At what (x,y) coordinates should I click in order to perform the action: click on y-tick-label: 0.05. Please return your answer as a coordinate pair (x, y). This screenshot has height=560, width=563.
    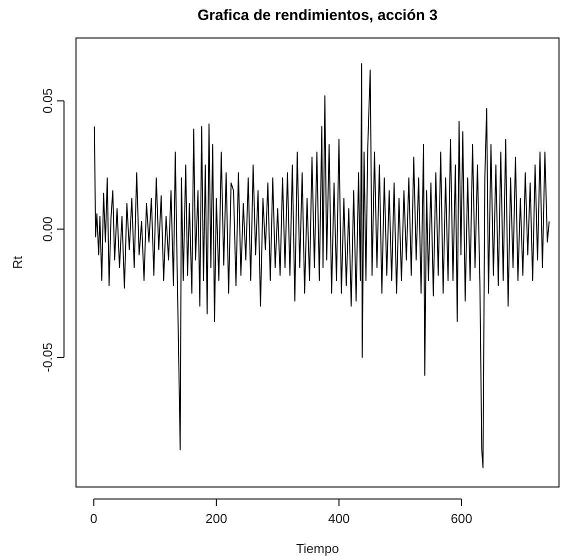
    Looking at the image, I should click on (47, 101).